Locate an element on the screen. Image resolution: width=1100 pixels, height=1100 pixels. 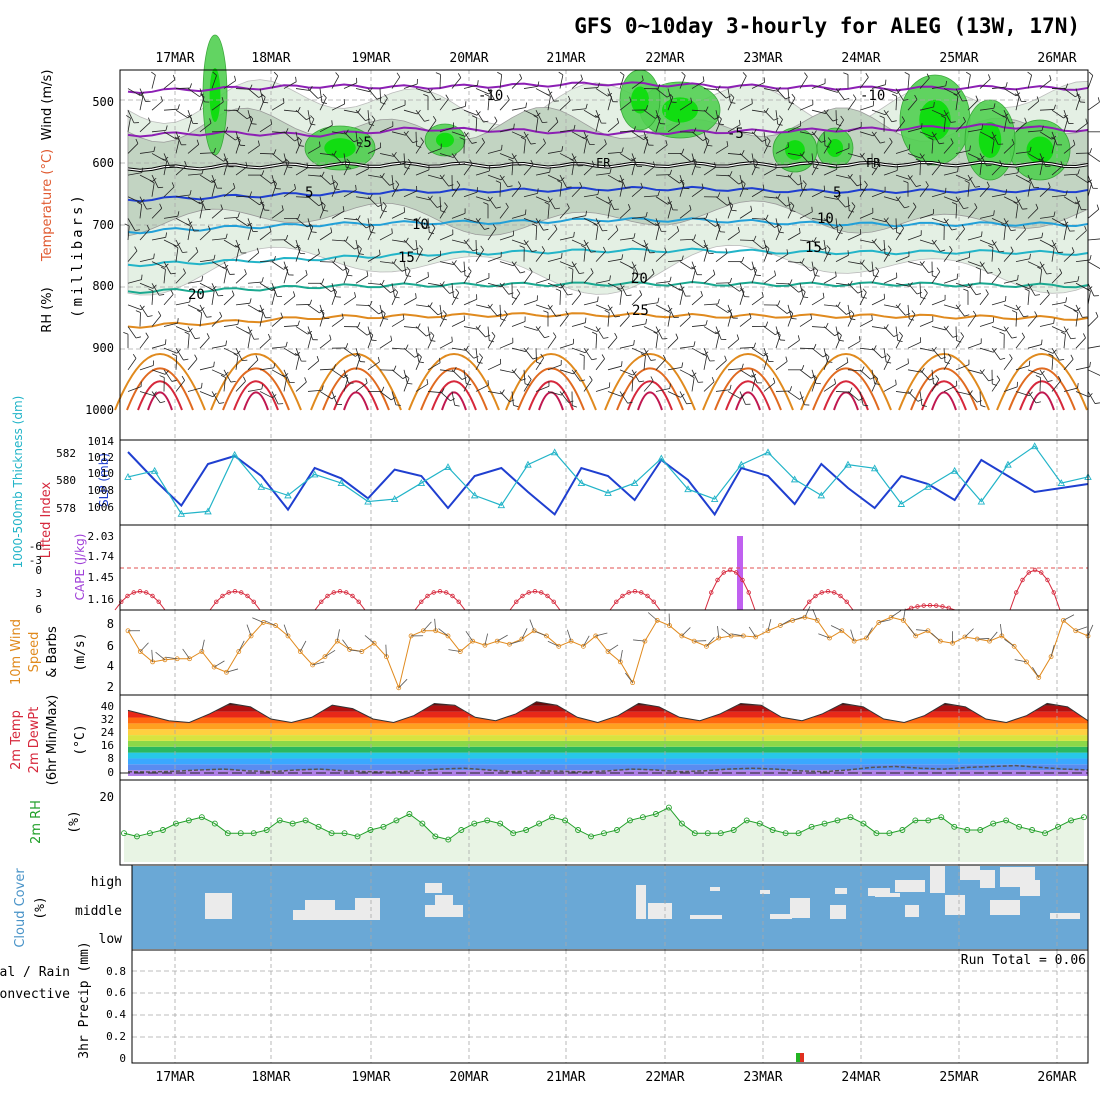
lifted-index-line is located at coordinates (440, 600).